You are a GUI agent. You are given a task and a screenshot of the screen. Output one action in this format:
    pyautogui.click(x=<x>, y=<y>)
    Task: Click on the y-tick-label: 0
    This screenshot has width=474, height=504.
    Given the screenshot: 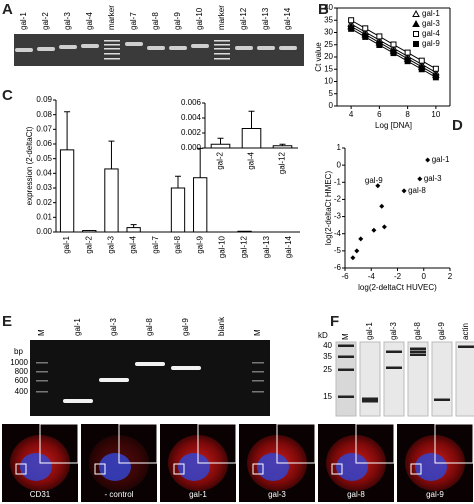 What is the action you would take?
    pyautogui.click(x=339, y=164)
    